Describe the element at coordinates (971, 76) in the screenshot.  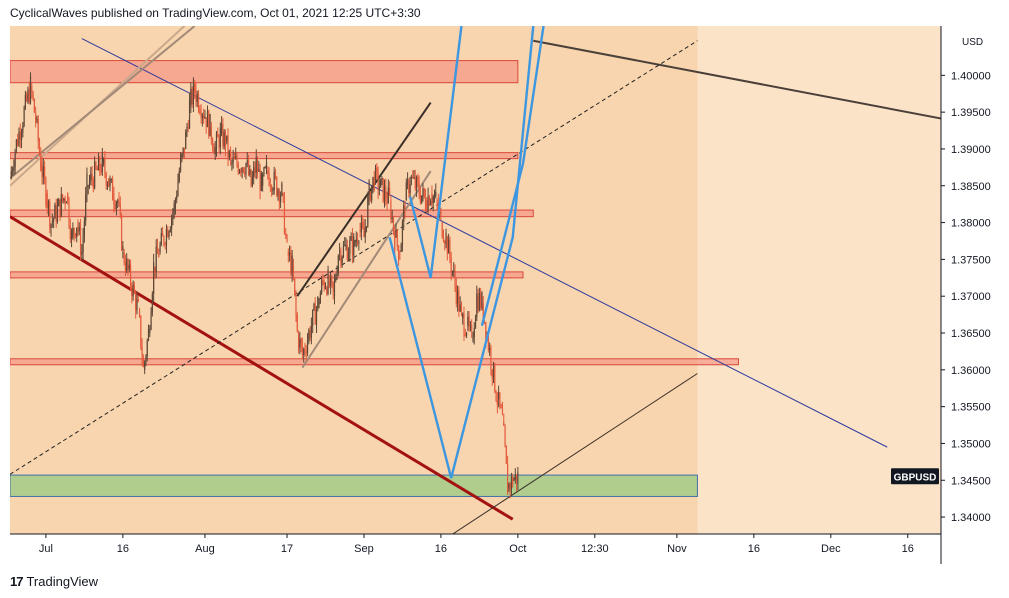
I see `y-tick-label: 1.40000` at that location.